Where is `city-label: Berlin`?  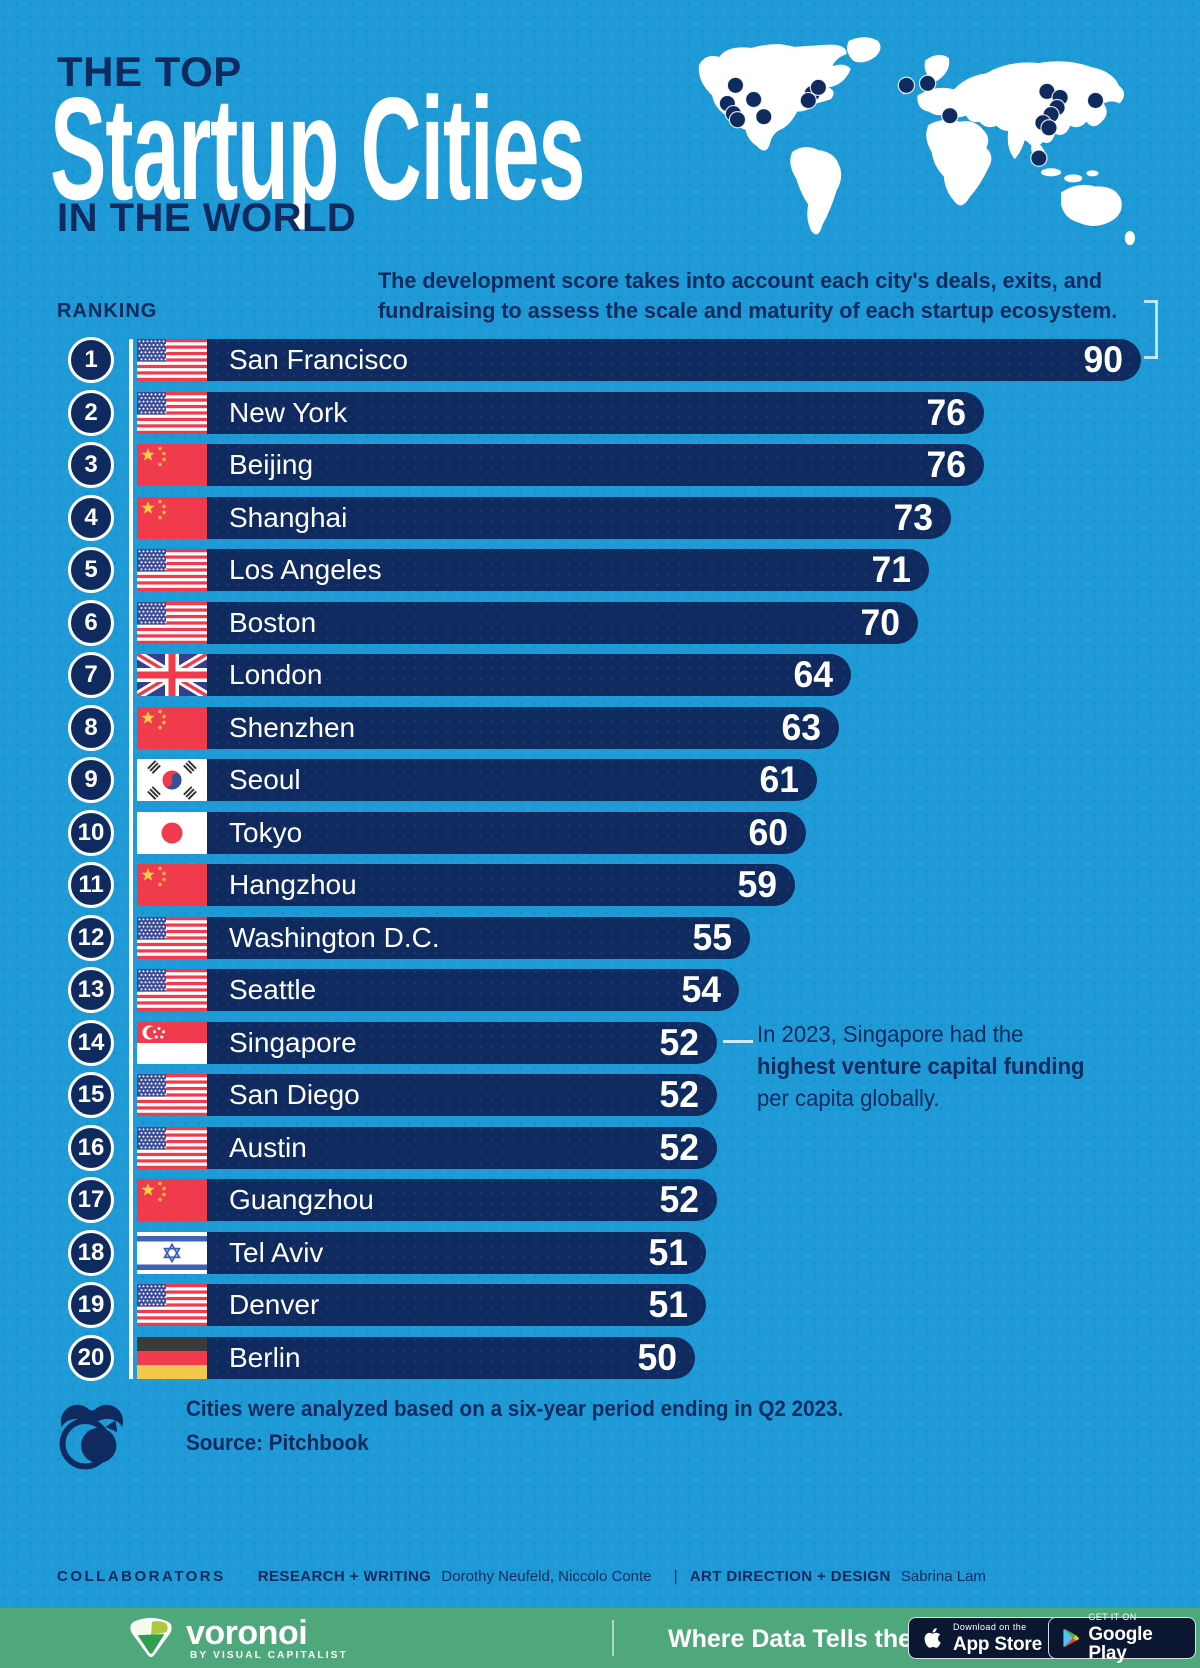
city-label: Berlin is located at coordinates (265, 1357).